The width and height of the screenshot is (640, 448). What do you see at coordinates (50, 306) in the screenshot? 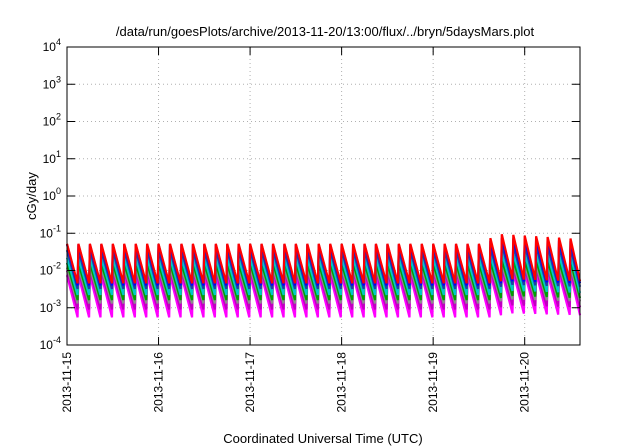
I see `y-tick-label: 10⁻³` at bounding box center [50, 306].